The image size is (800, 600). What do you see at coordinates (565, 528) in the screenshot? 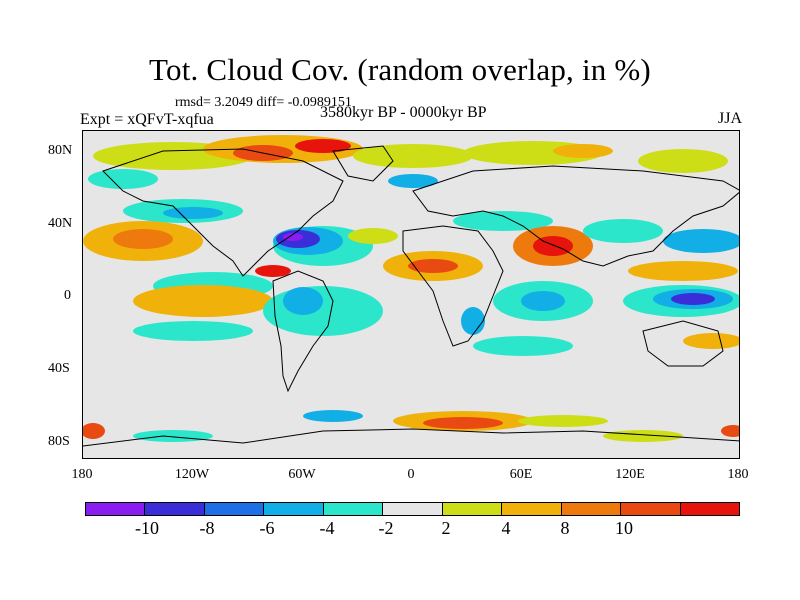
I see `colorbar-label: 8` at bounding box center [565, 528].